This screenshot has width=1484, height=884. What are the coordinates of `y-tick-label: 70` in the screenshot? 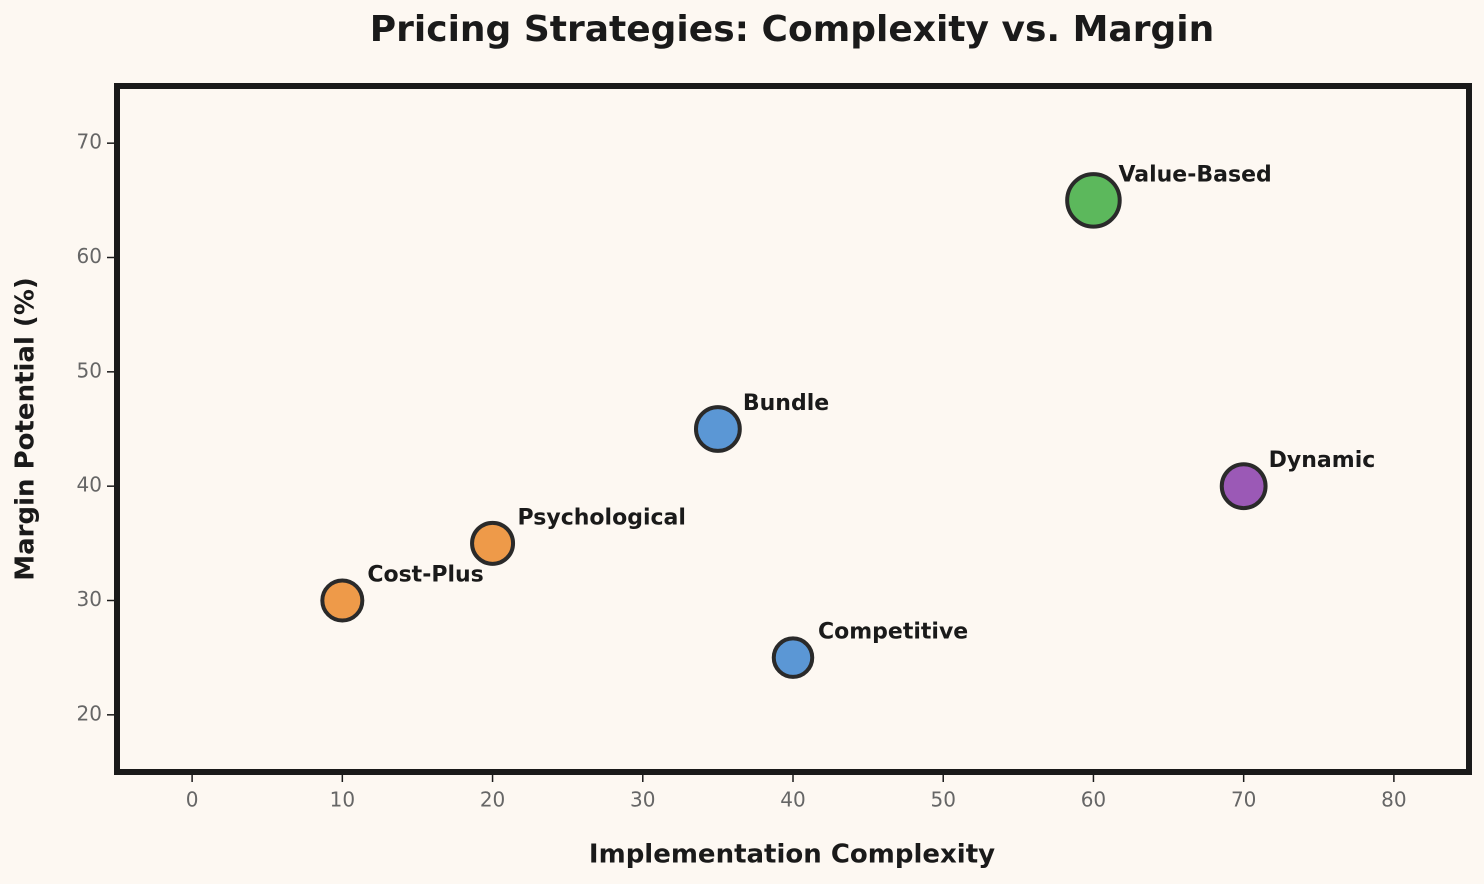 It's located at (89, 142).